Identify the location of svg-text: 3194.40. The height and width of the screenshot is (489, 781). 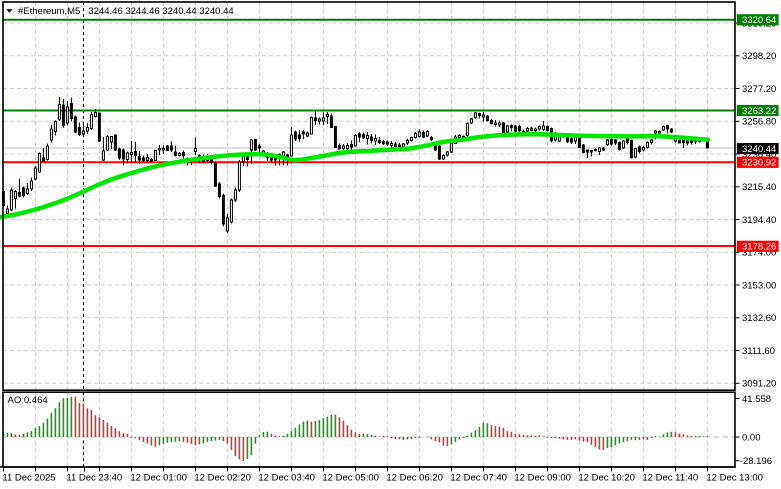
(759, 220).